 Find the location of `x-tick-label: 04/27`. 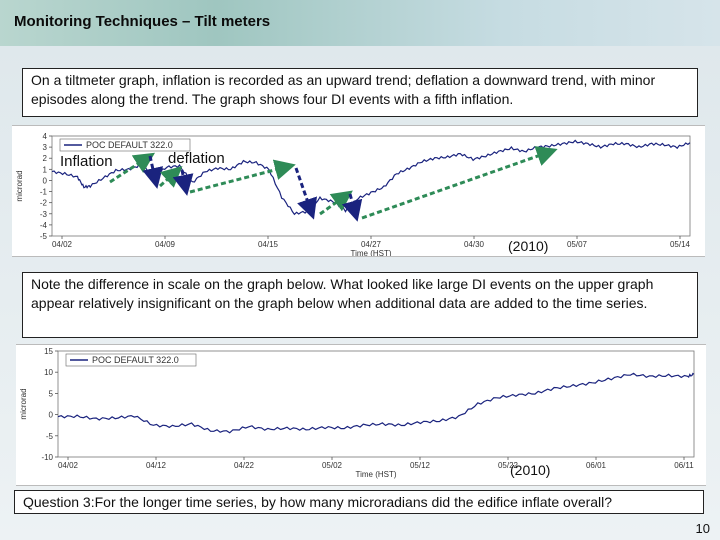

x-tick-label: 04/27 is located at coordinates (371, 244).